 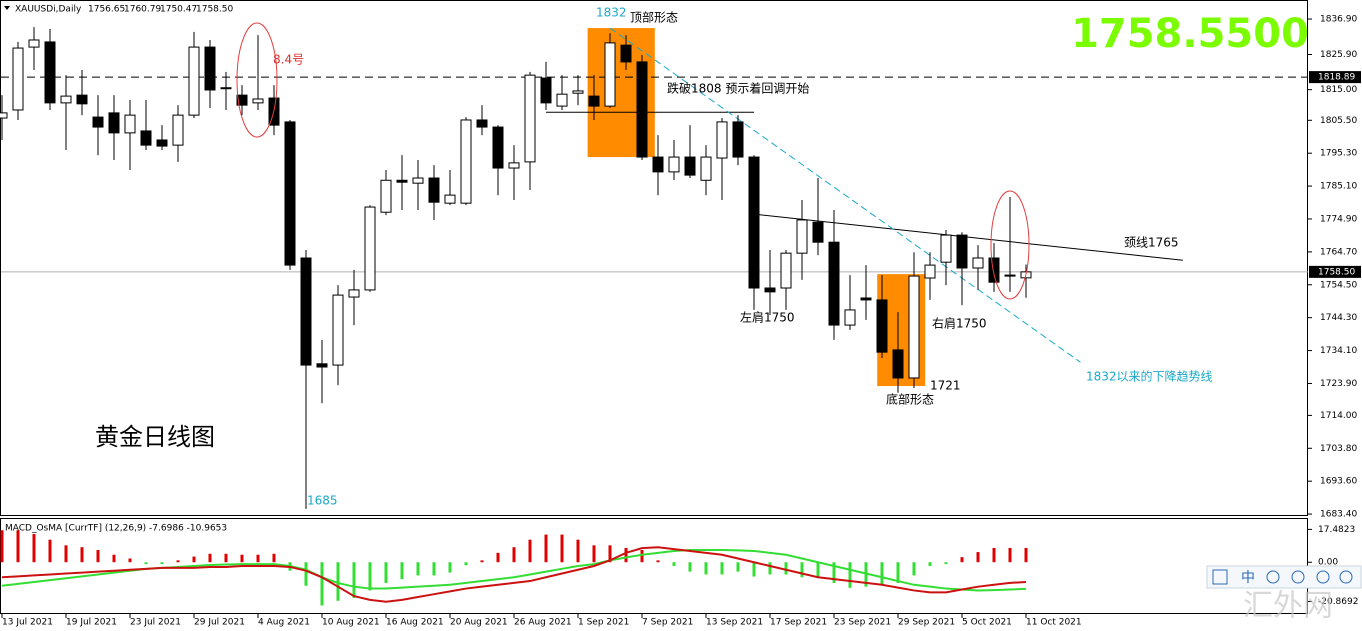 What do you see at coordinates (611, 13) in the screenshot?
I see `annotation: 1832` at bounding box center [611, 13].